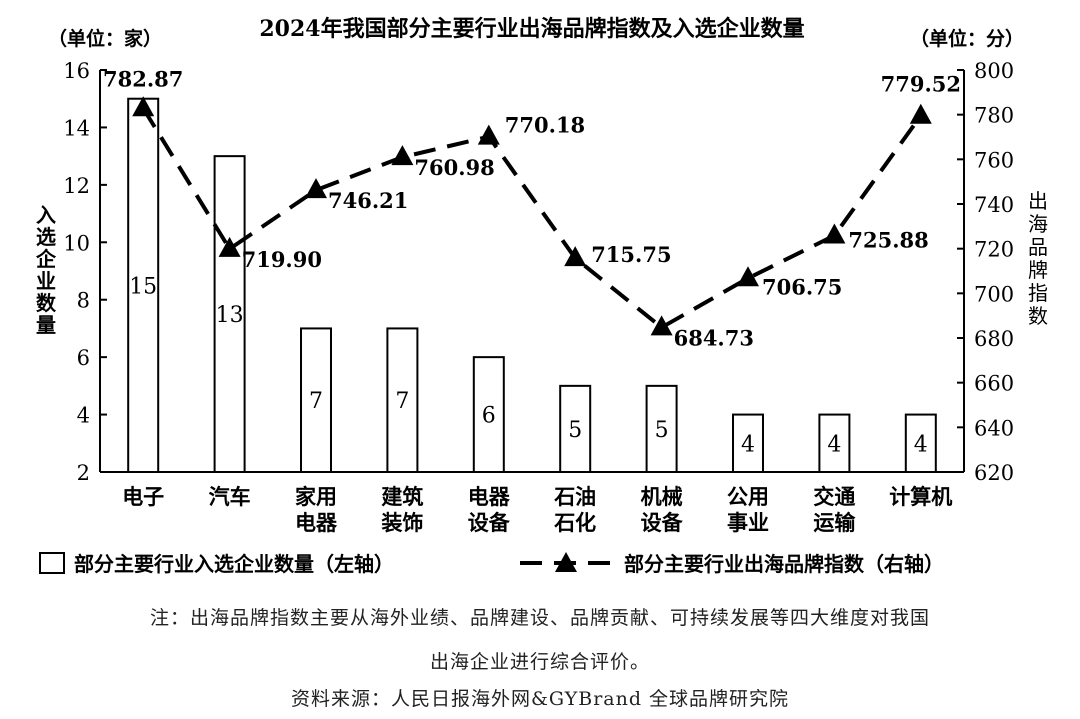 The height and width of the screenshot is (719, 1080). I want to click on left-axis-title: 入选企业数量, so click(46, 270).